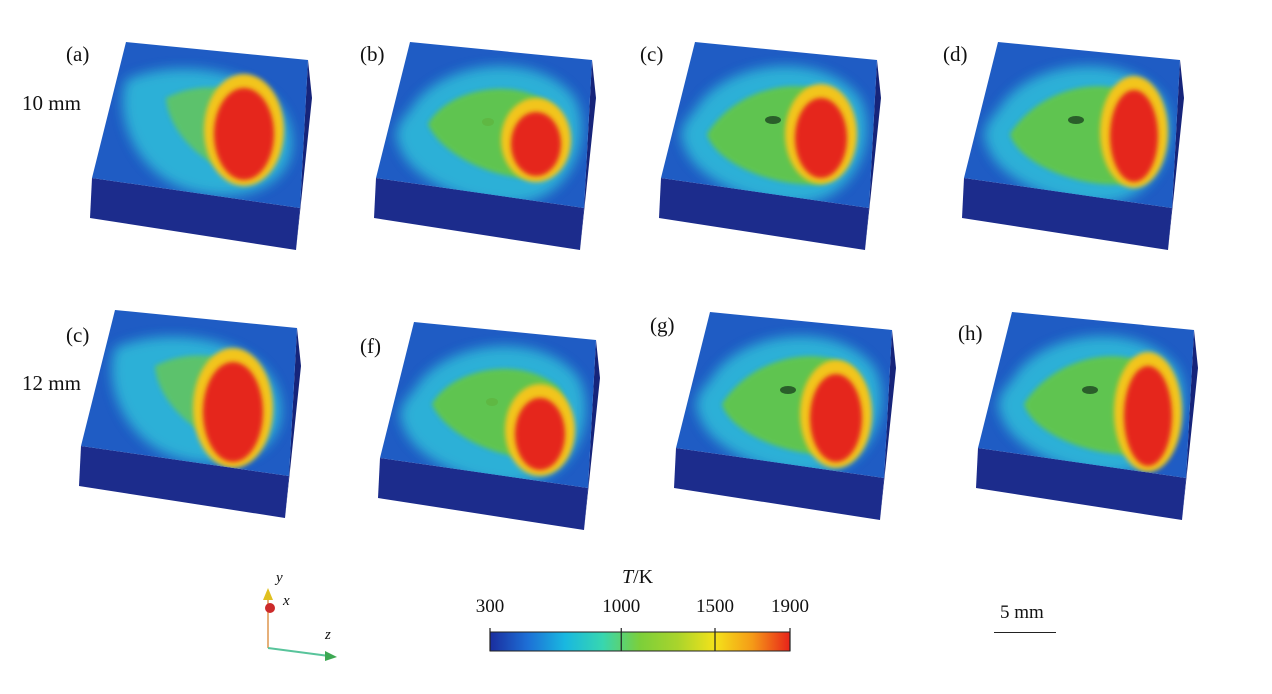 Image resolution: width=1272 pixels, height=694 pixels. Describe the element at coordinates (372, 54) in the screenshot. I see `panel-label-b: (b)` at that location.